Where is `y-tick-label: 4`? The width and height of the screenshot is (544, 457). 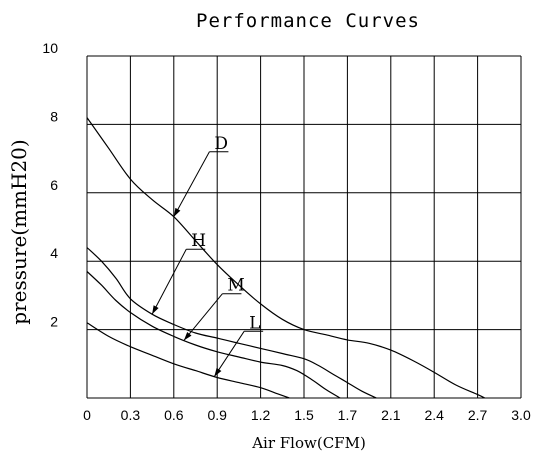
y-tick-label: 4 is located at coordinates (54, 253).